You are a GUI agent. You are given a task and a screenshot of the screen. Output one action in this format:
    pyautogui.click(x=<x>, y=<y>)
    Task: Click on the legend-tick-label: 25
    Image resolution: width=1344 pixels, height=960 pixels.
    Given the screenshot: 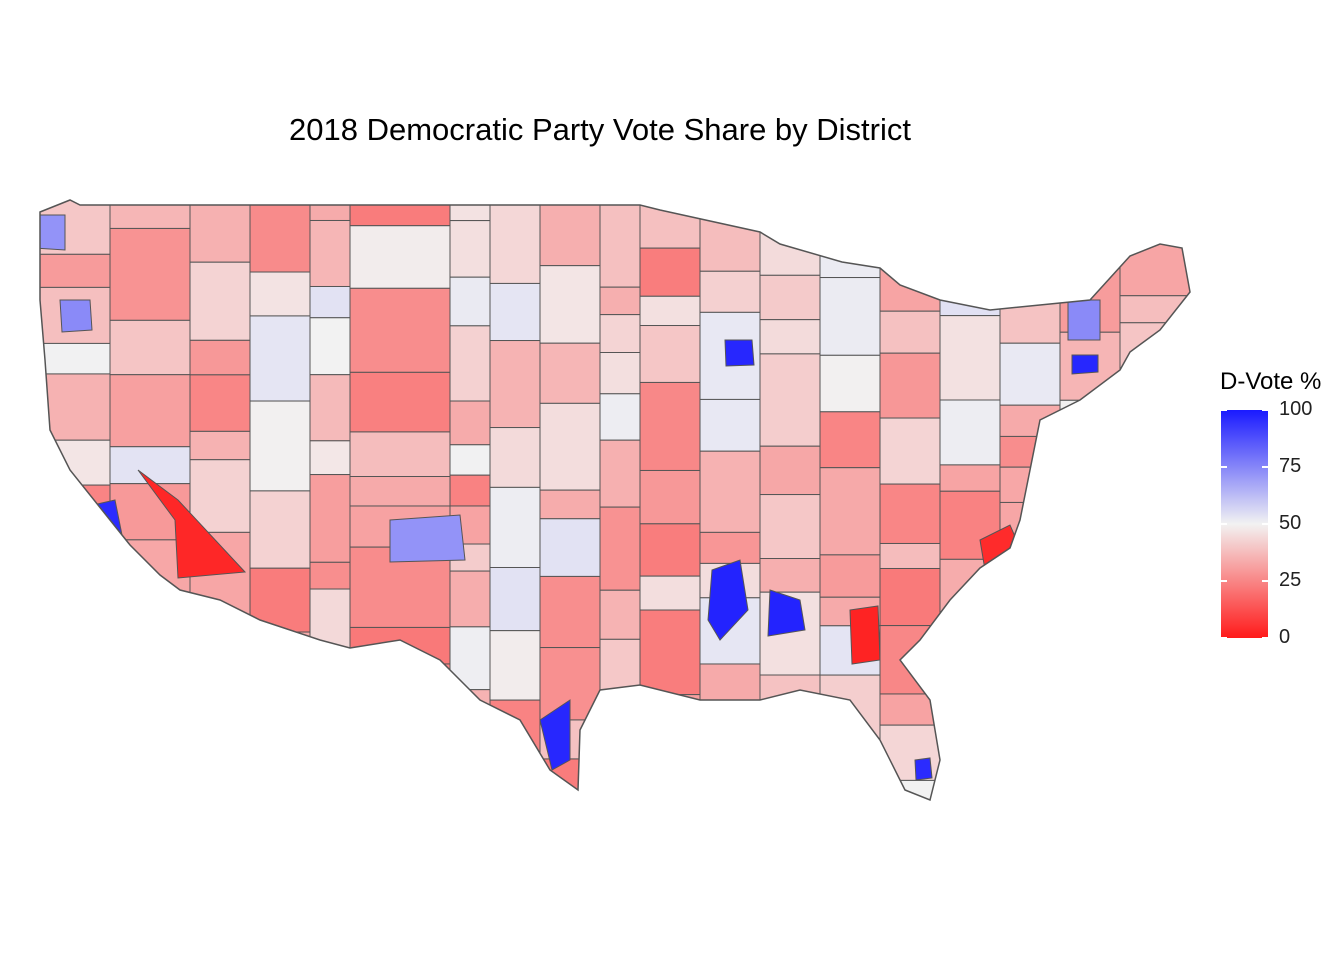 What is the action you would take?
    pyautogui.click(x=1290, y=580)
    